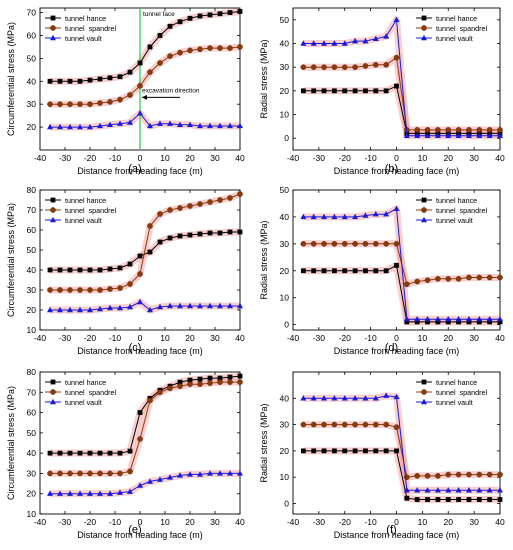 This screenshot has height=550, width=513. Describe the element at coordinates (345, 158) in the screenshot. I see `x-tick-label: -20` at that location.